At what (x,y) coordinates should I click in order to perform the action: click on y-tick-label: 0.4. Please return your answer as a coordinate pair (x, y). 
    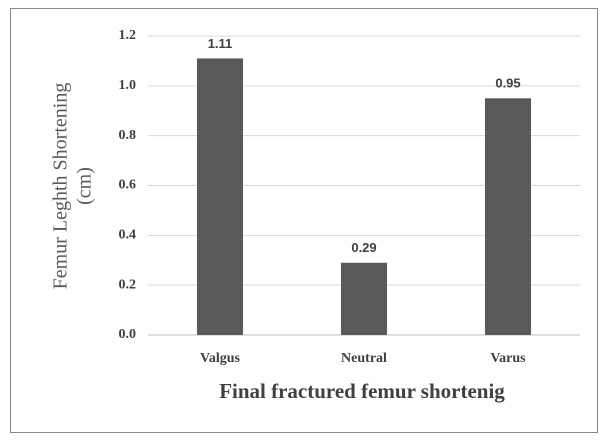
    Looking at the image, I should click on (128, 235).